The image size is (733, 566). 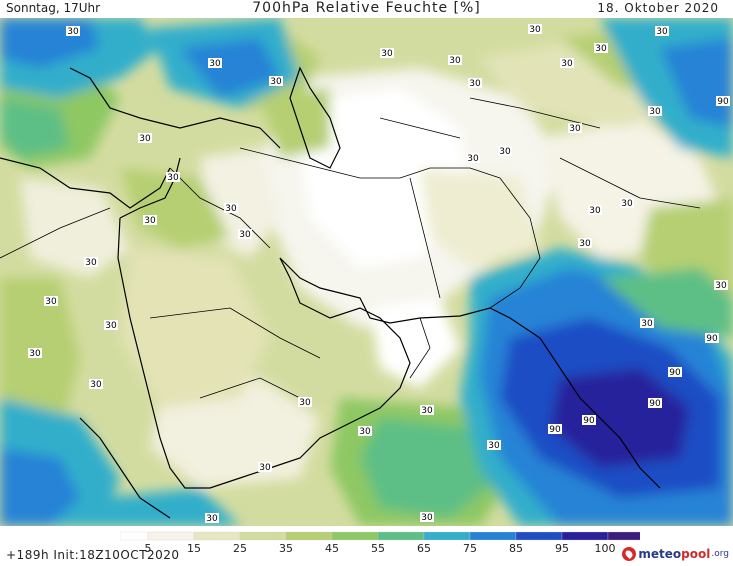 I want to click on meteopool-logo: meteopool .org, so click(x=675, y=554).